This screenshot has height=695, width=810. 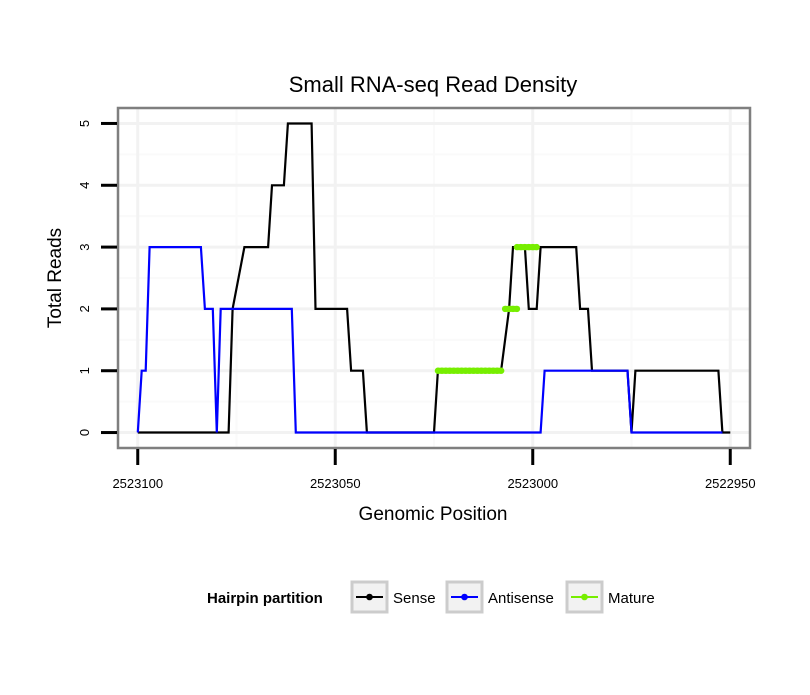 What do you see at coordinates (335, 483) in the screenshot?
I see `x-tick-label: 2523050` at bounding box center [335, 483].